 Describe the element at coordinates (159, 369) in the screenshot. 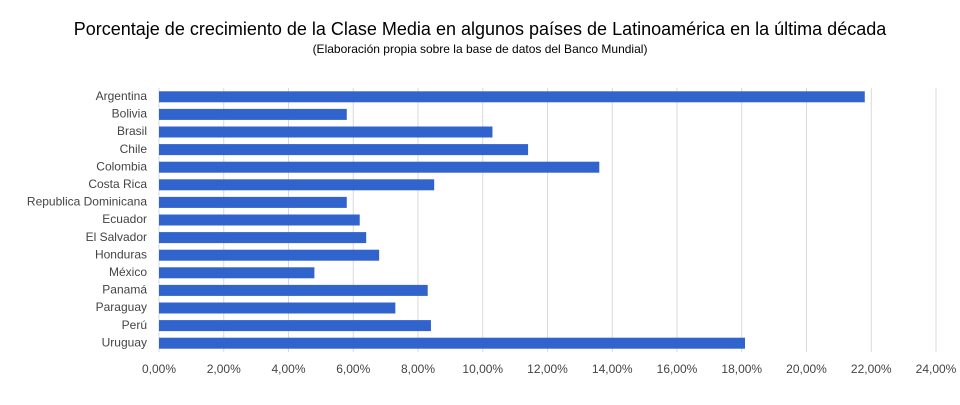

I see `x-tick-label: 0,00%` at that location.